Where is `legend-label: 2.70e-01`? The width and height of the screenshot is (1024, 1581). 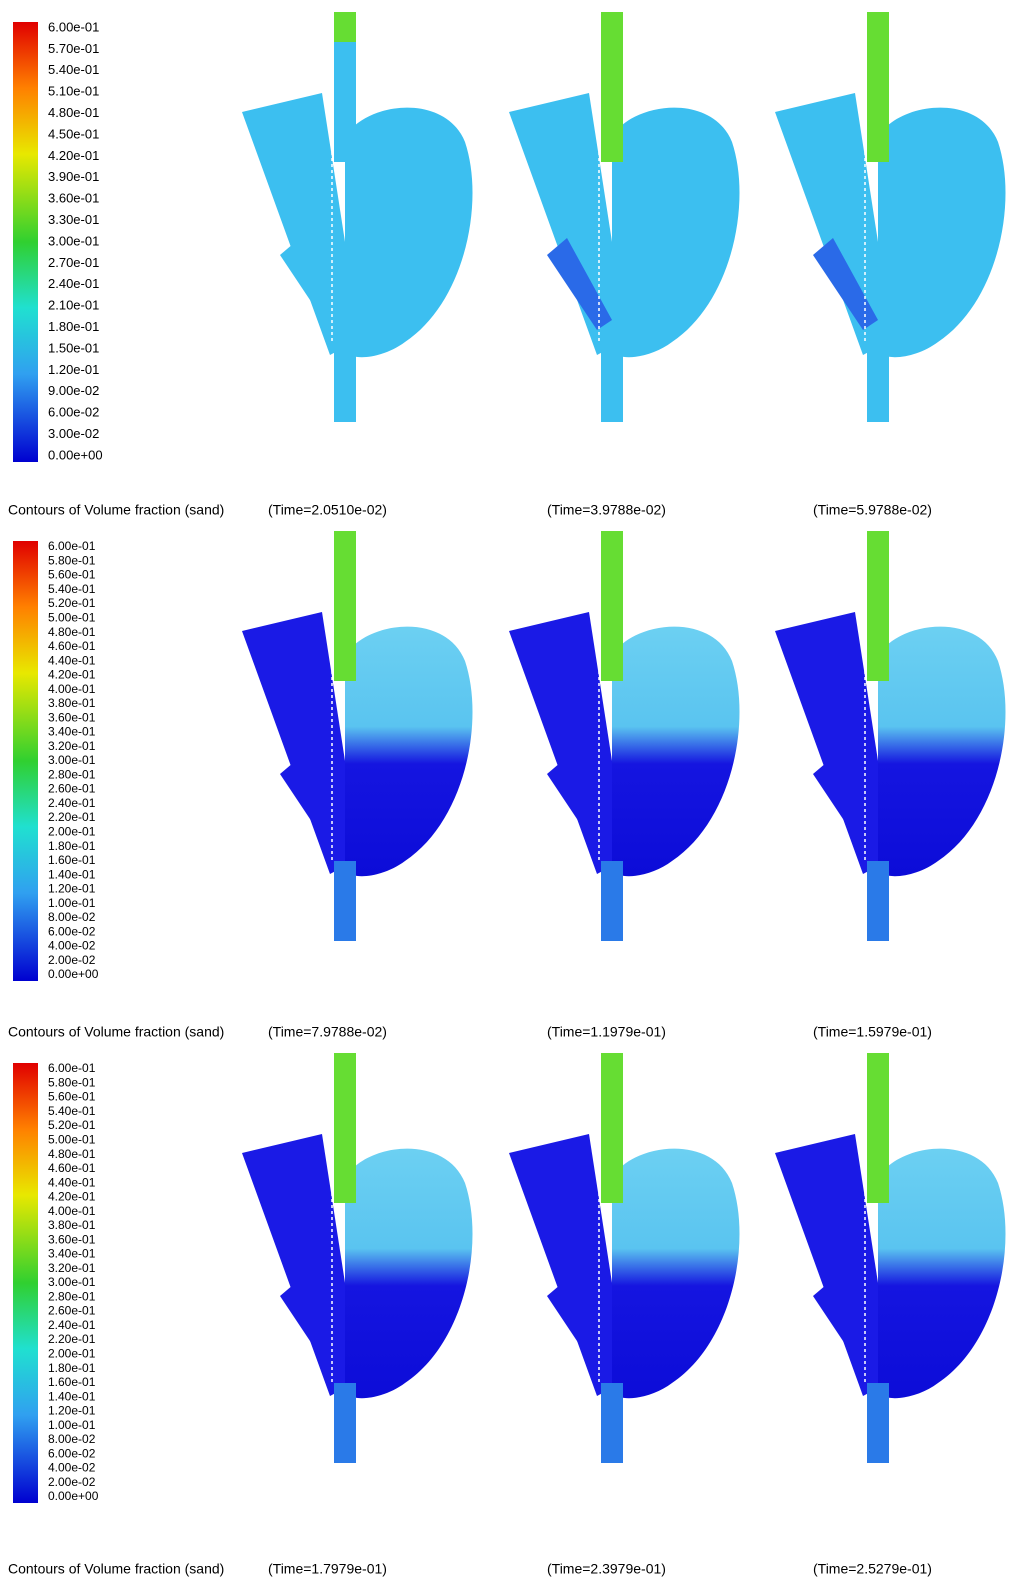
legend-label: 2.70e-01 is located at coordinates (73, 262).